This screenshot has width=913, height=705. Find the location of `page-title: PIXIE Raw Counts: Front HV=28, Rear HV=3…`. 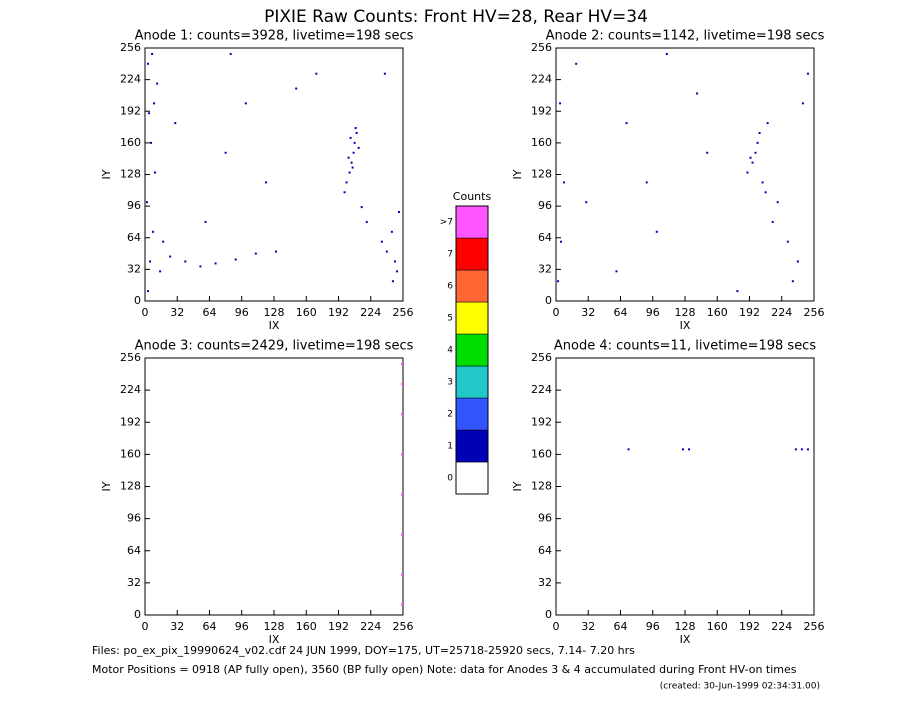

page-title: PIXIE Raw Counts: Front HV=28, Rear HV=3… is located at coordinates (456, 17).